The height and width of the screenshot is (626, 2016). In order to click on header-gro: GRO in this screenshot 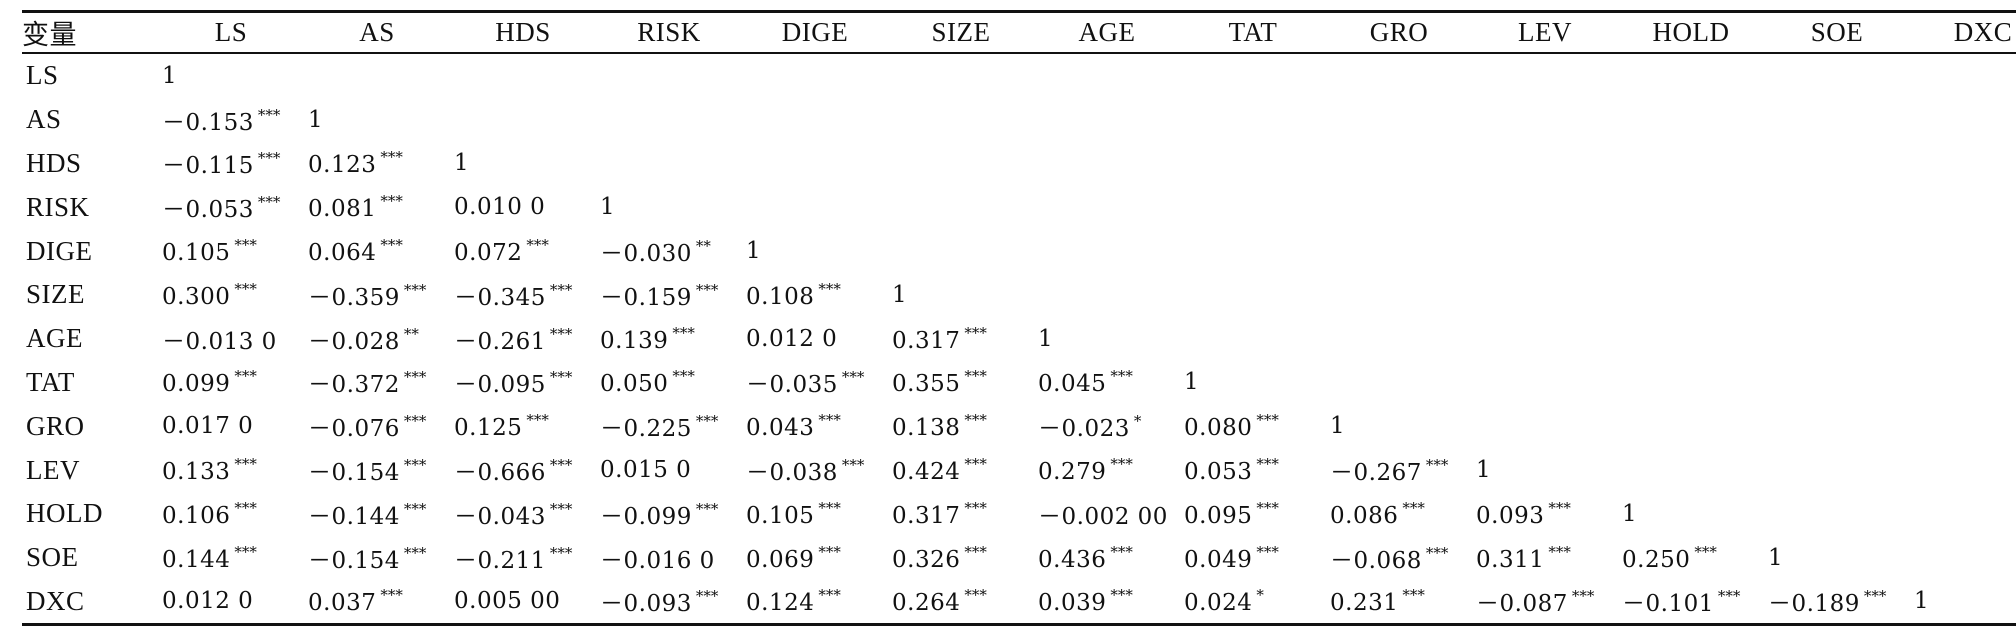, I will do `click(1399, 32)`.